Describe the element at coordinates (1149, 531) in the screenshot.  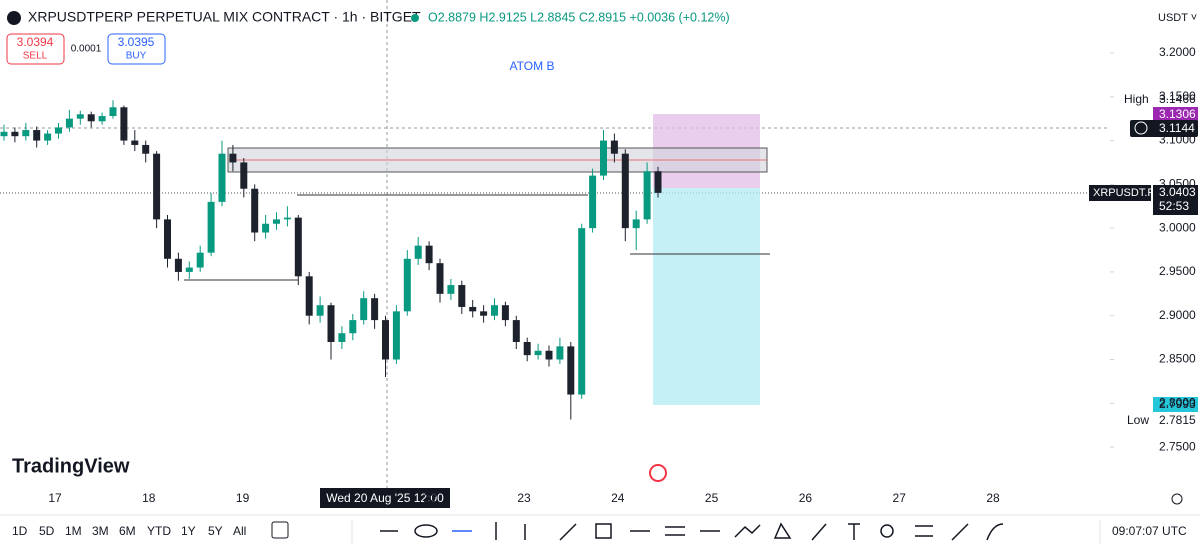
I see `clock: 09:07:07 UTC` at that location.